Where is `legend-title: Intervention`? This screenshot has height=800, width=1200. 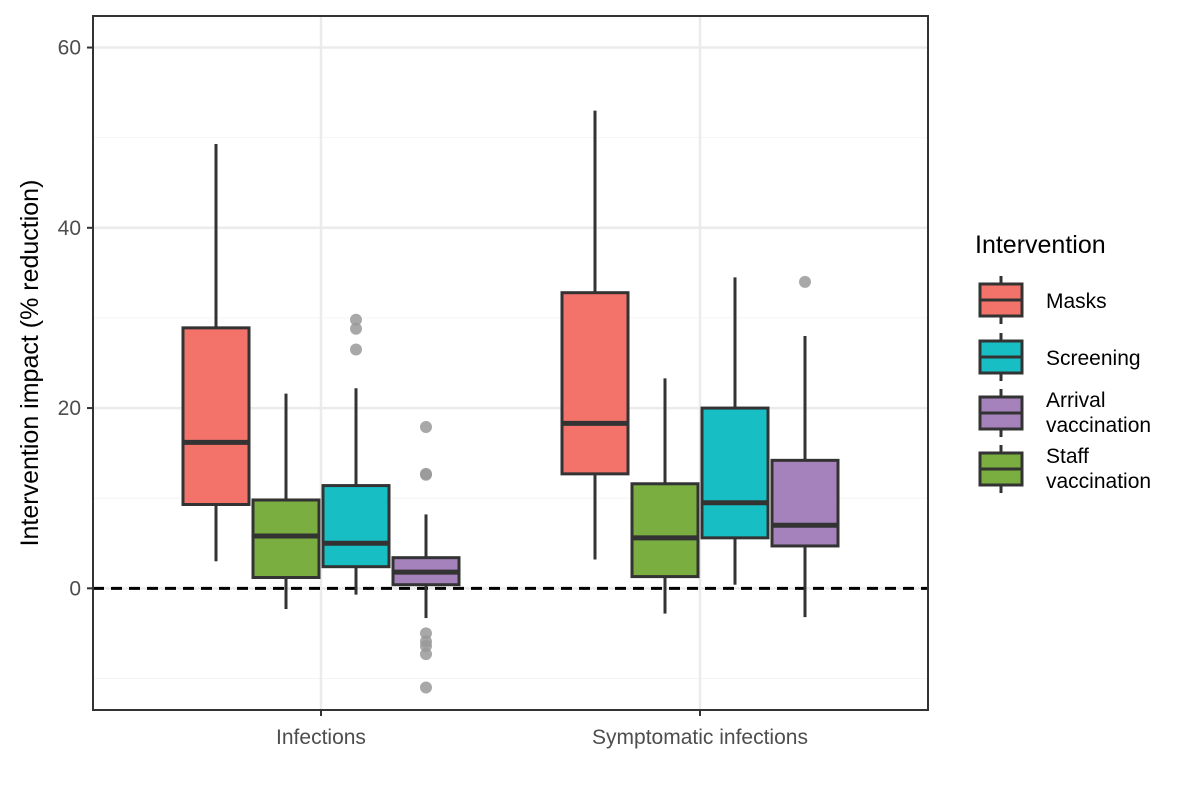 legend-title: Intervention is located at coordinates (1040, 245).